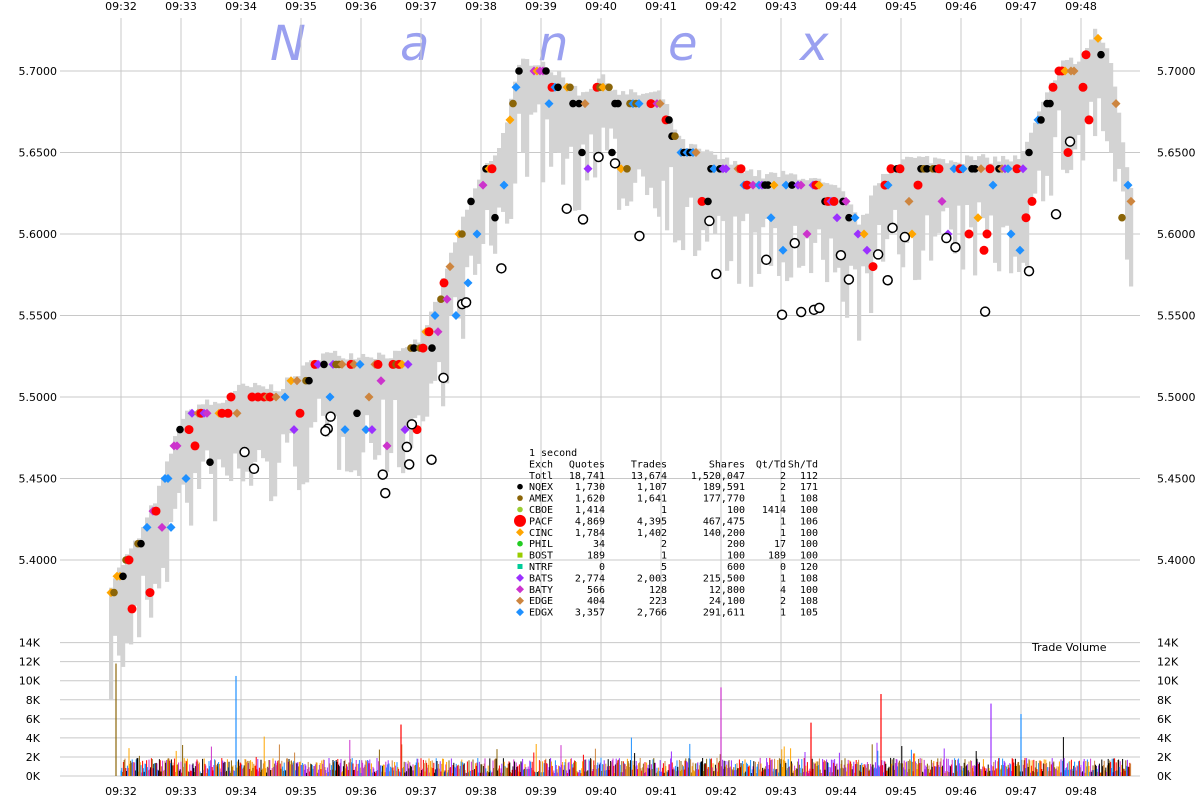 The height and width of the screenshot is (800, 1200). Describe the element at coordinates (727, 464) in the screenshot. I see `summary-header-cell: Shares` at that location.